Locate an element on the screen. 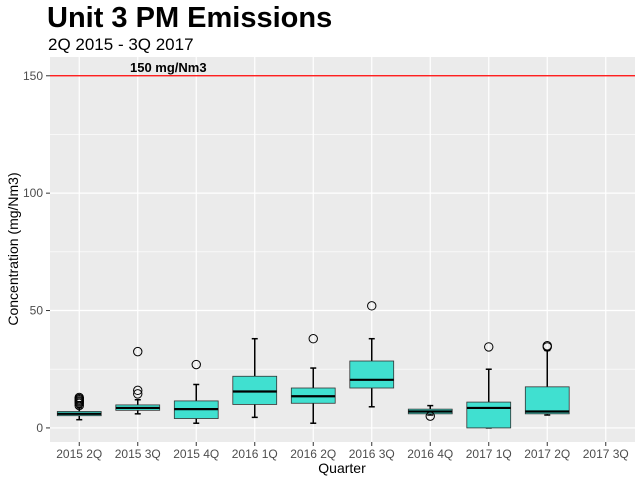  x-tick-label: 2016 1Q is located at coordinates (255, 454).